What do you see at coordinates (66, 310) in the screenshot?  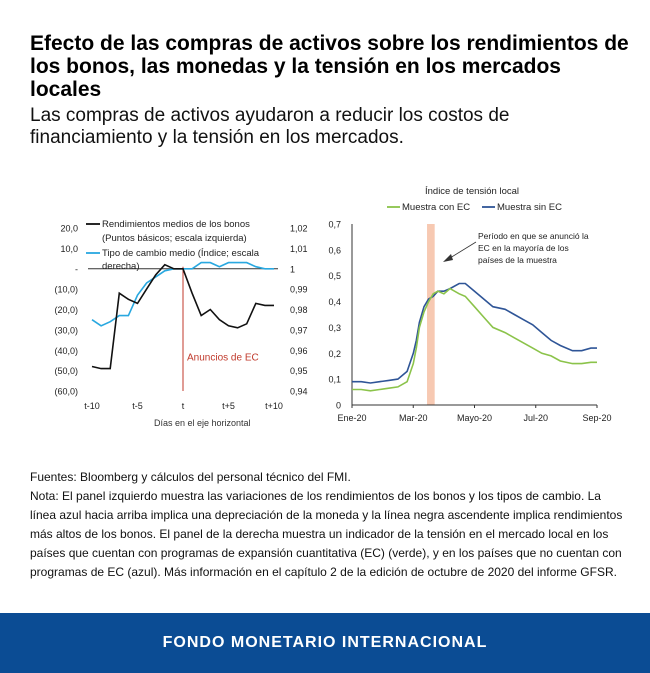 I see `y-left-tick-label: (20,0)` at bounding box center [66, 310].